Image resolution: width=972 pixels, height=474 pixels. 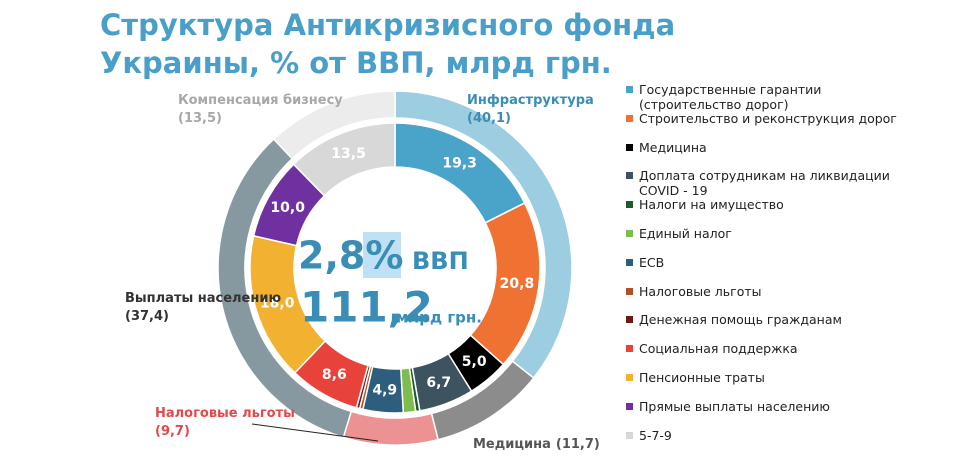 I want to click on segment-label: Выплаты населению (37,4), so click(x=203, y=307).